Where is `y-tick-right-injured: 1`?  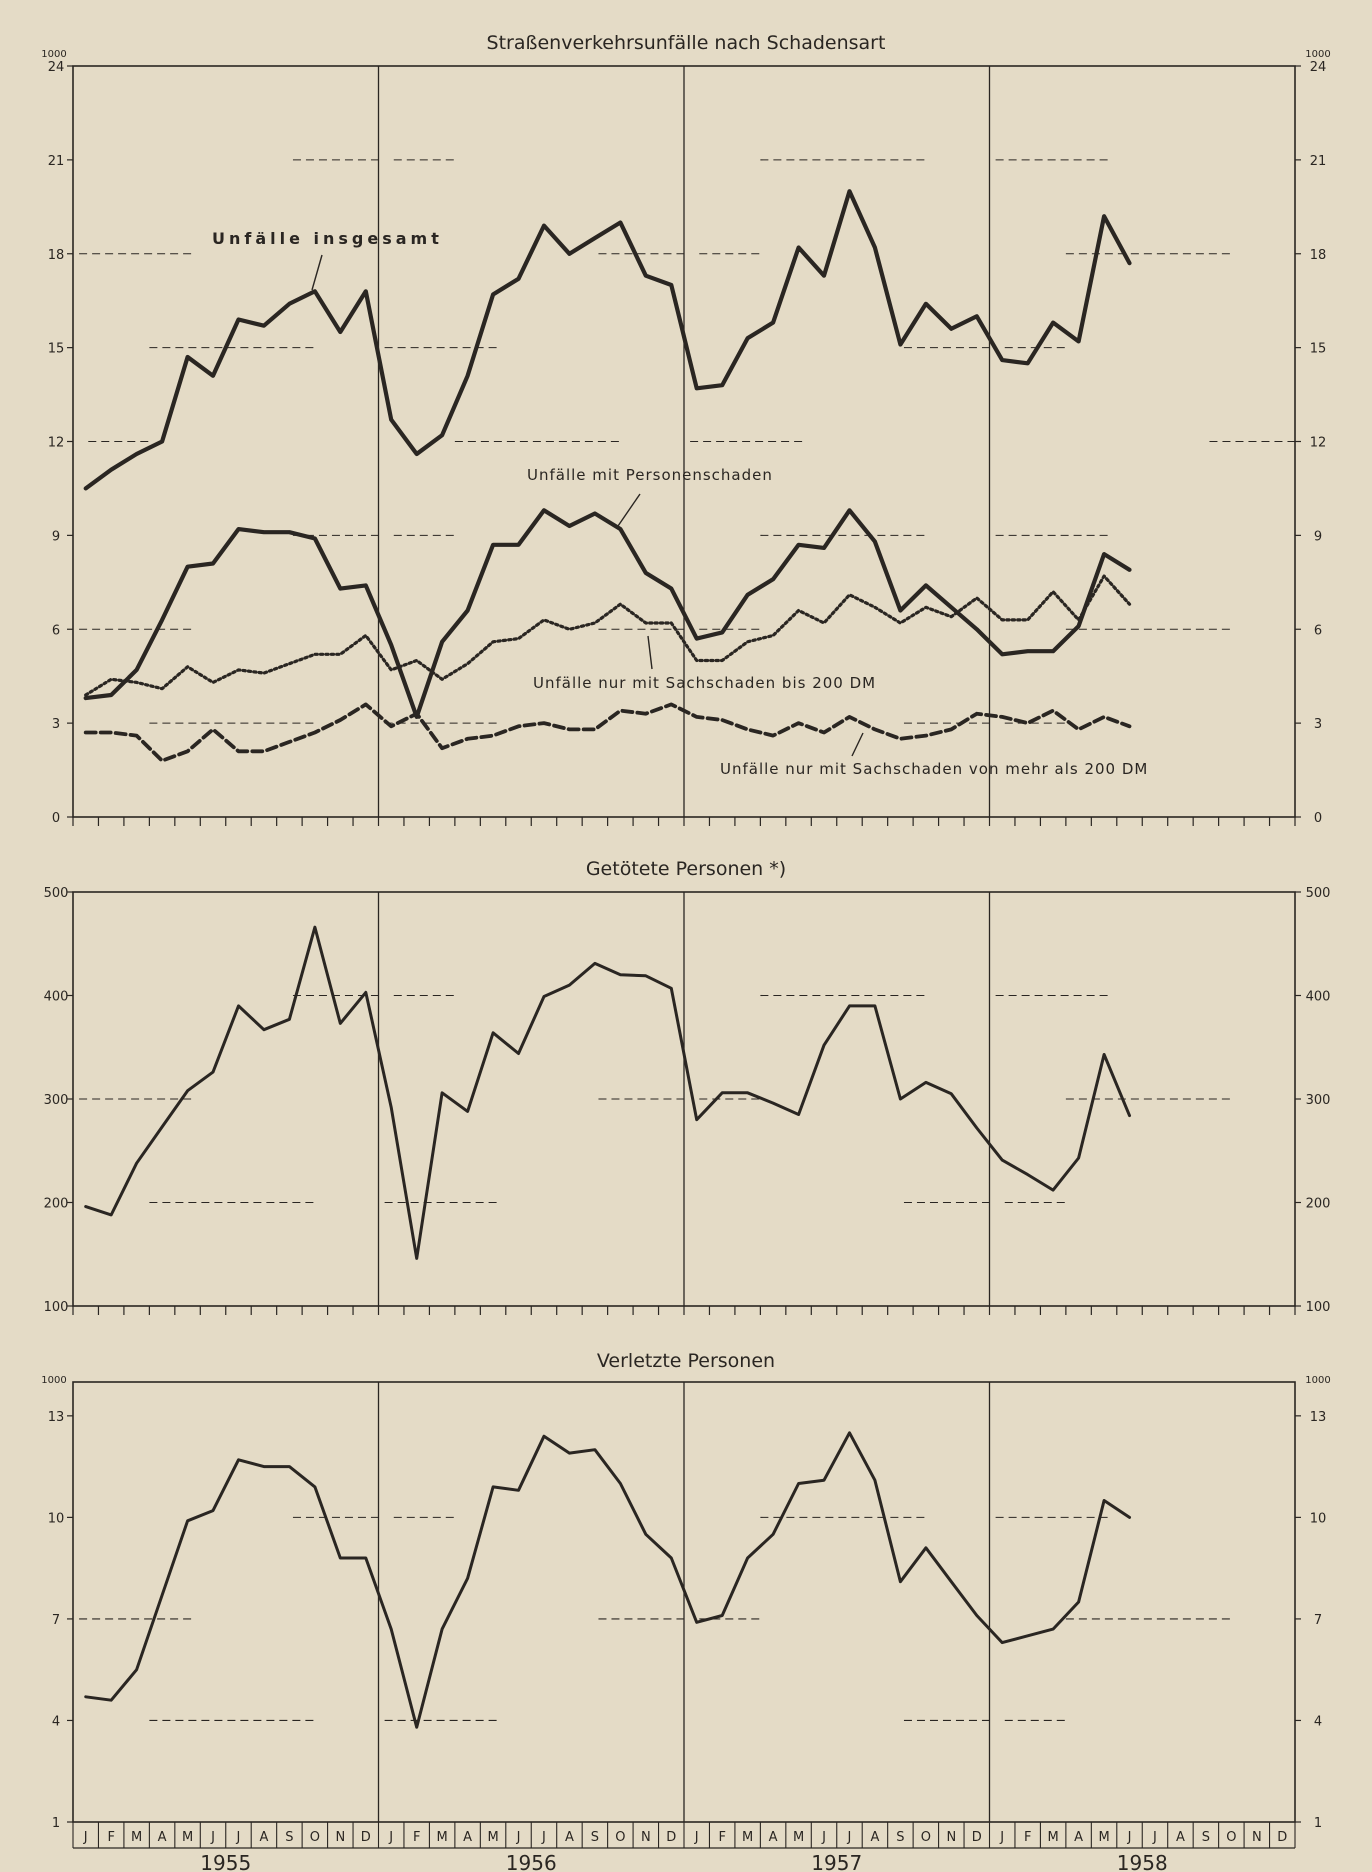
y-tick-right-injured: 1 is located at coordinates (1318, 1823).